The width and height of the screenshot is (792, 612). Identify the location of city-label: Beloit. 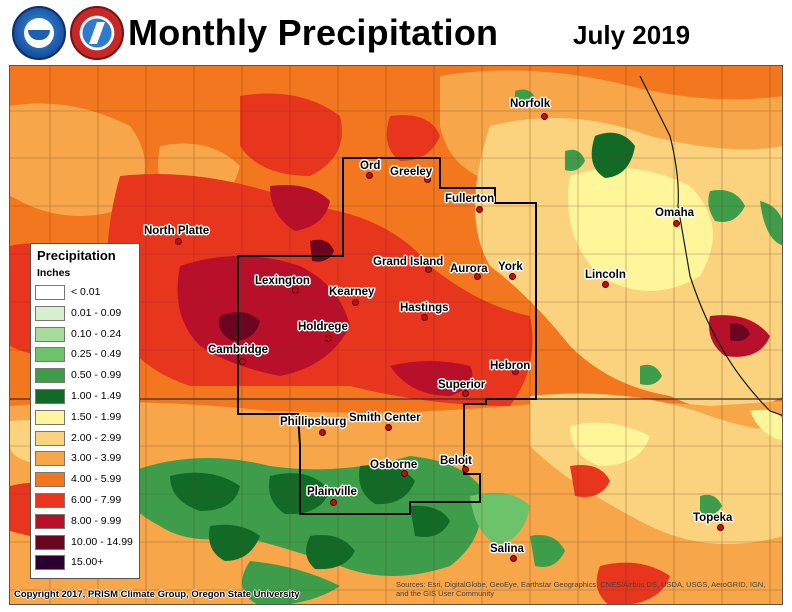
(456, 461).